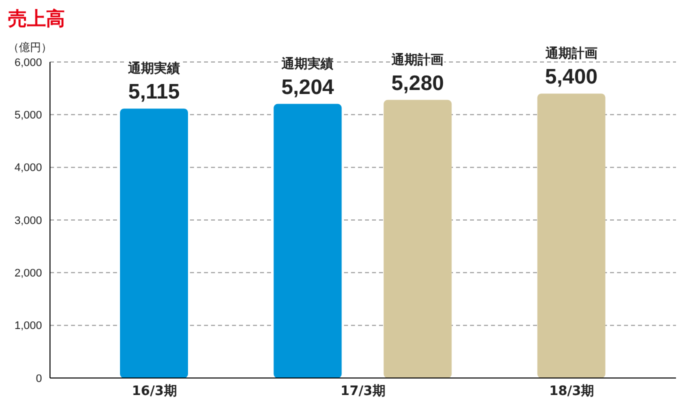 The height and width of the screenshot is (410, 680). What do you see at coordinates (28, 326) in the screenshot?
I see `y-tick-label: 1,000` at bounding box center [28, 326].